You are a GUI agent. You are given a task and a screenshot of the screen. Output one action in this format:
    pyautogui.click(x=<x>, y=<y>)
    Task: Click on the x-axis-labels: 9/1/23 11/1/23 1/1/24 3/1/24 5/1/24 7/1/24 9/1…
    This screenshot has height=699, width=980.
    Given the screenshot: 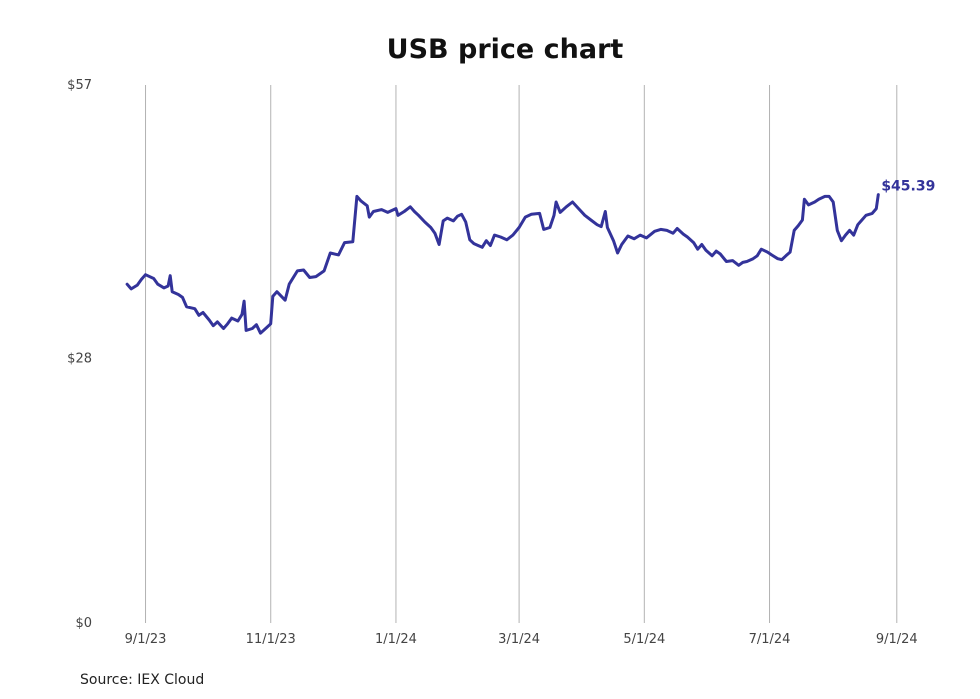 What is the action you would take?
    pyautogui.click(x=521, y=639)
    